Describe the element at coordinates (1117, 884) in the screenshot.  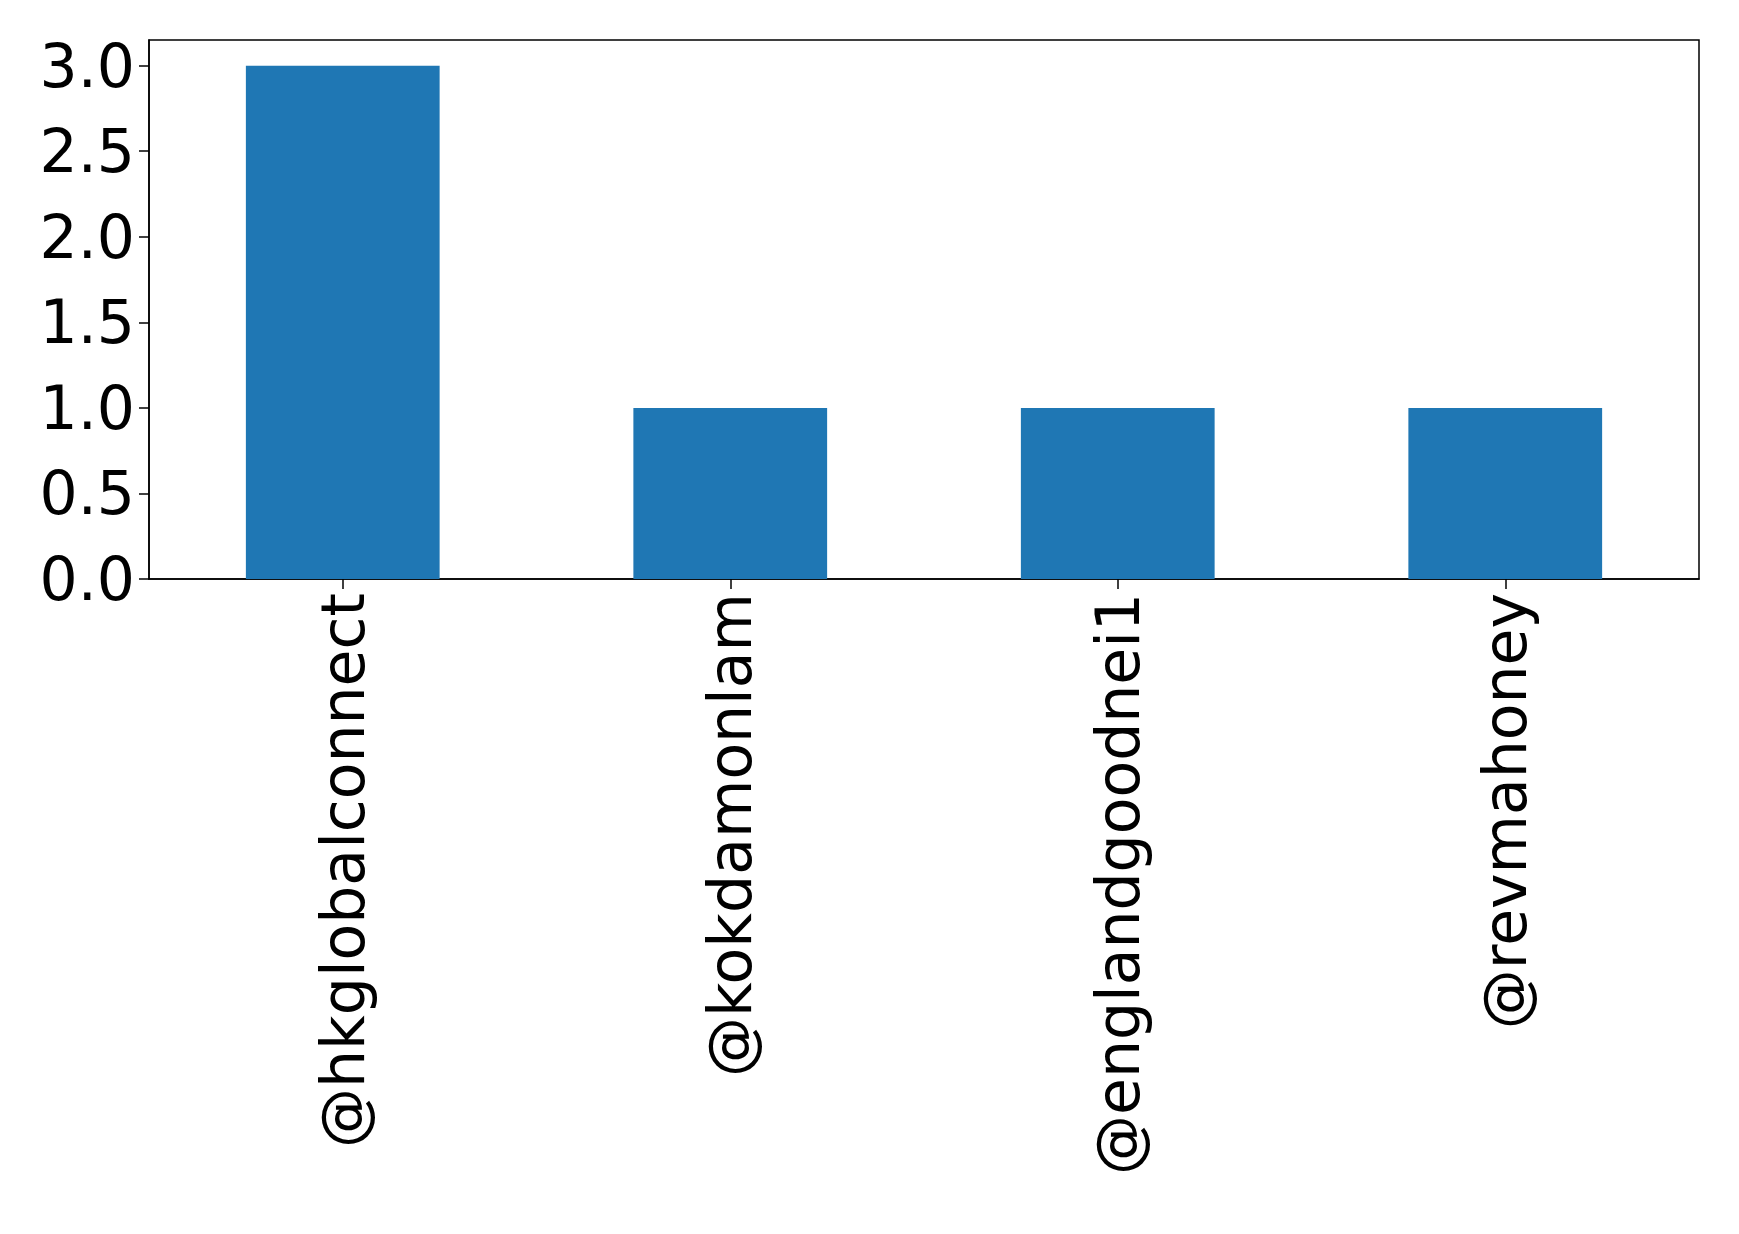
I see `x-tick-label: @englandgoodnei1` at that location.